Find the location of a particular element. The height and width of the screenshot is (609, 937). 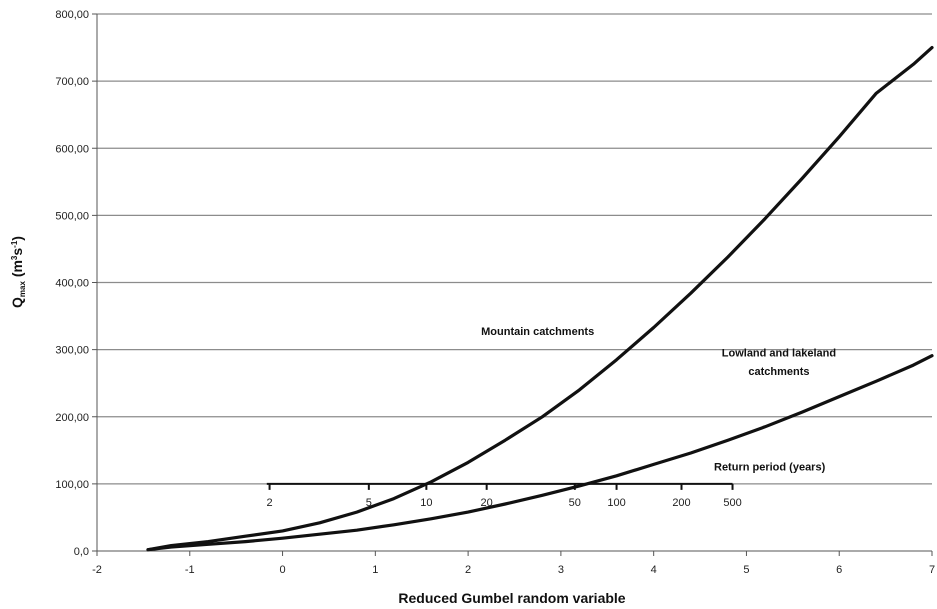

x-tick-label: -1 is located at coordinates (190, 570).